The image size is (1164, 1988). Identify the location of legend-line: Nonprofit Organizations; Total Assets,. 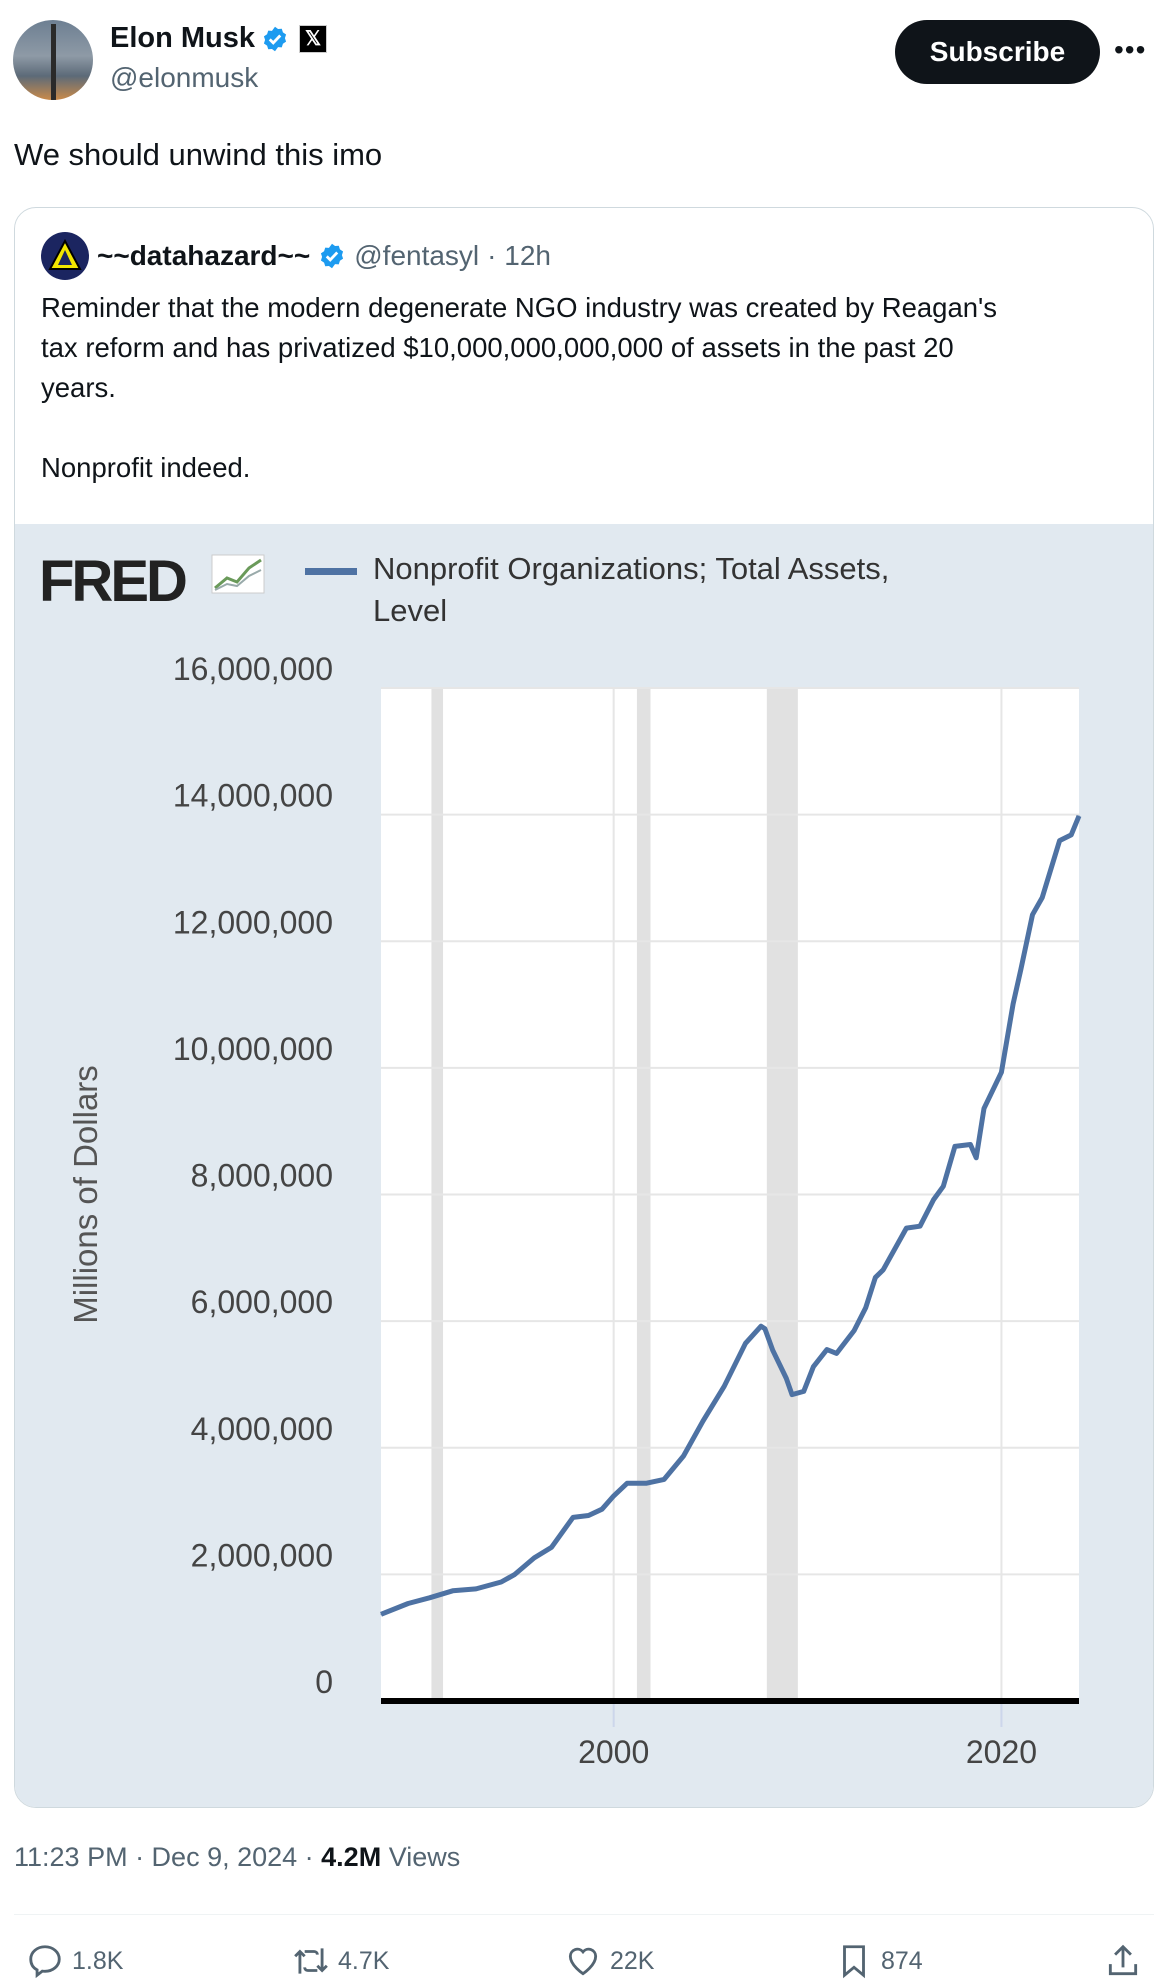
(631, 568).